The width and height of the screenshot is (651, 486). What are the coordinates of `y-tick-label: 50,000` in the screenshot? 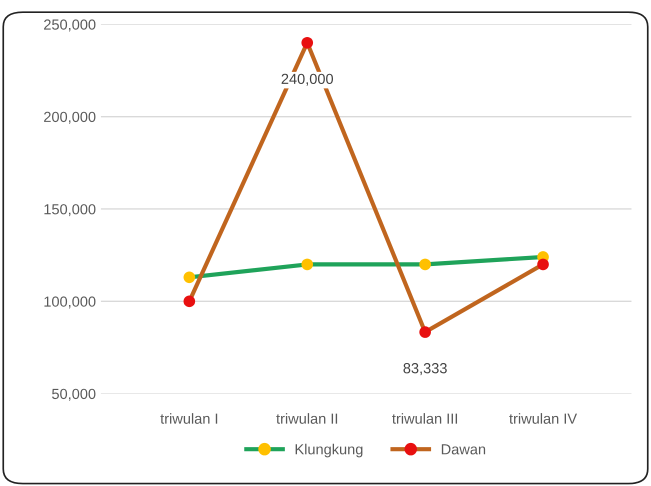 It's located at (74, 394).